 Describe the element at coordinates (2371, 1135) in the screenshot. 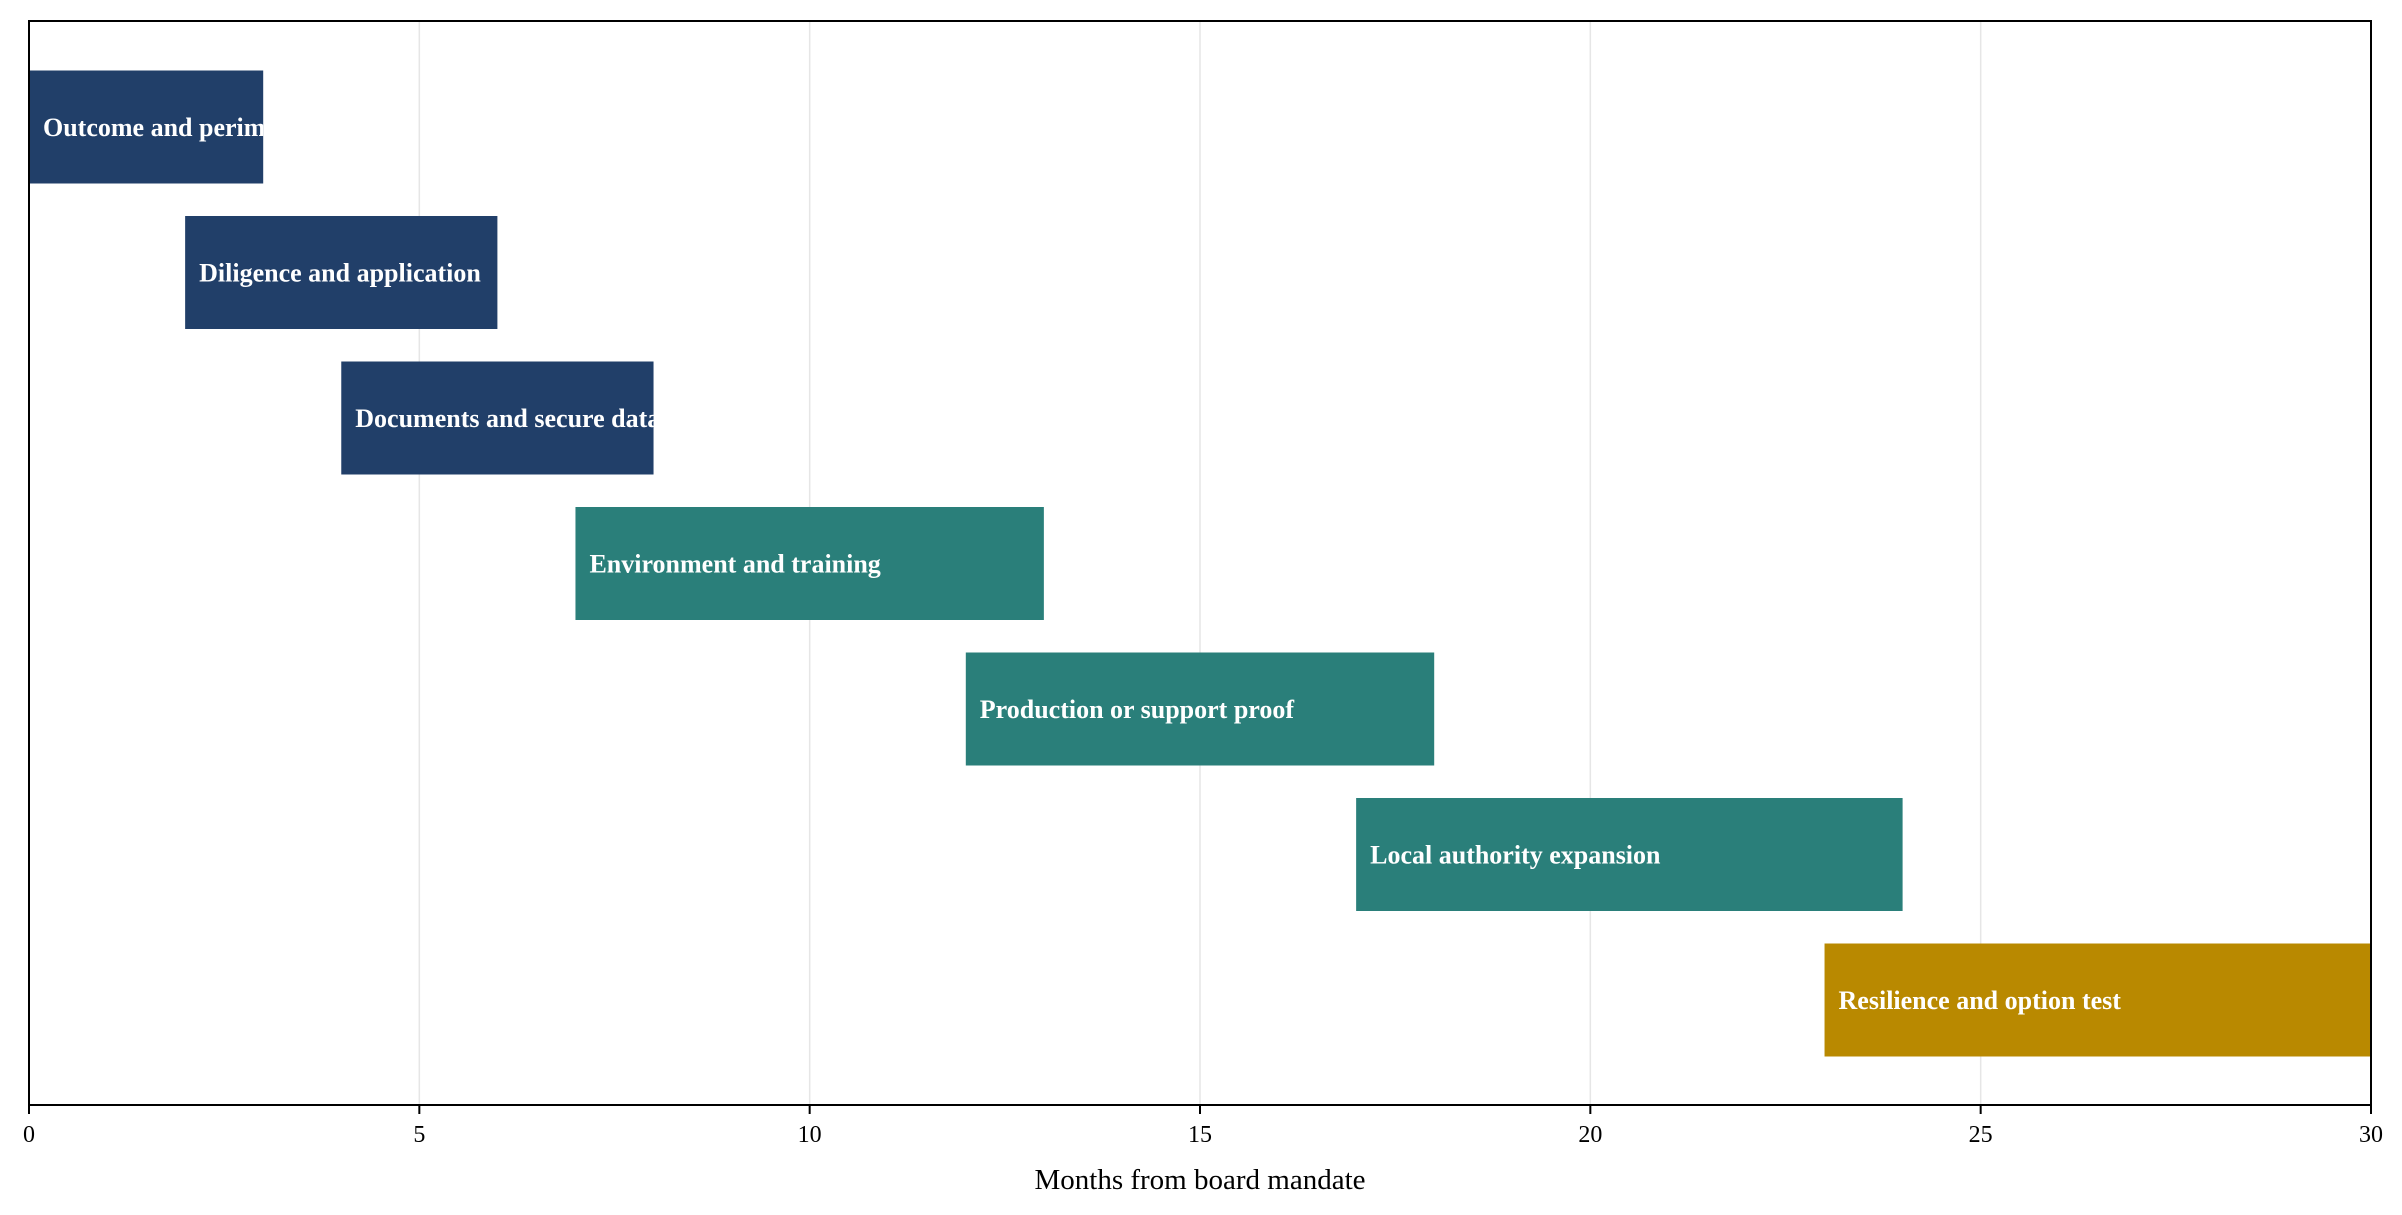

I see `x-tick-label: 30` at that location.